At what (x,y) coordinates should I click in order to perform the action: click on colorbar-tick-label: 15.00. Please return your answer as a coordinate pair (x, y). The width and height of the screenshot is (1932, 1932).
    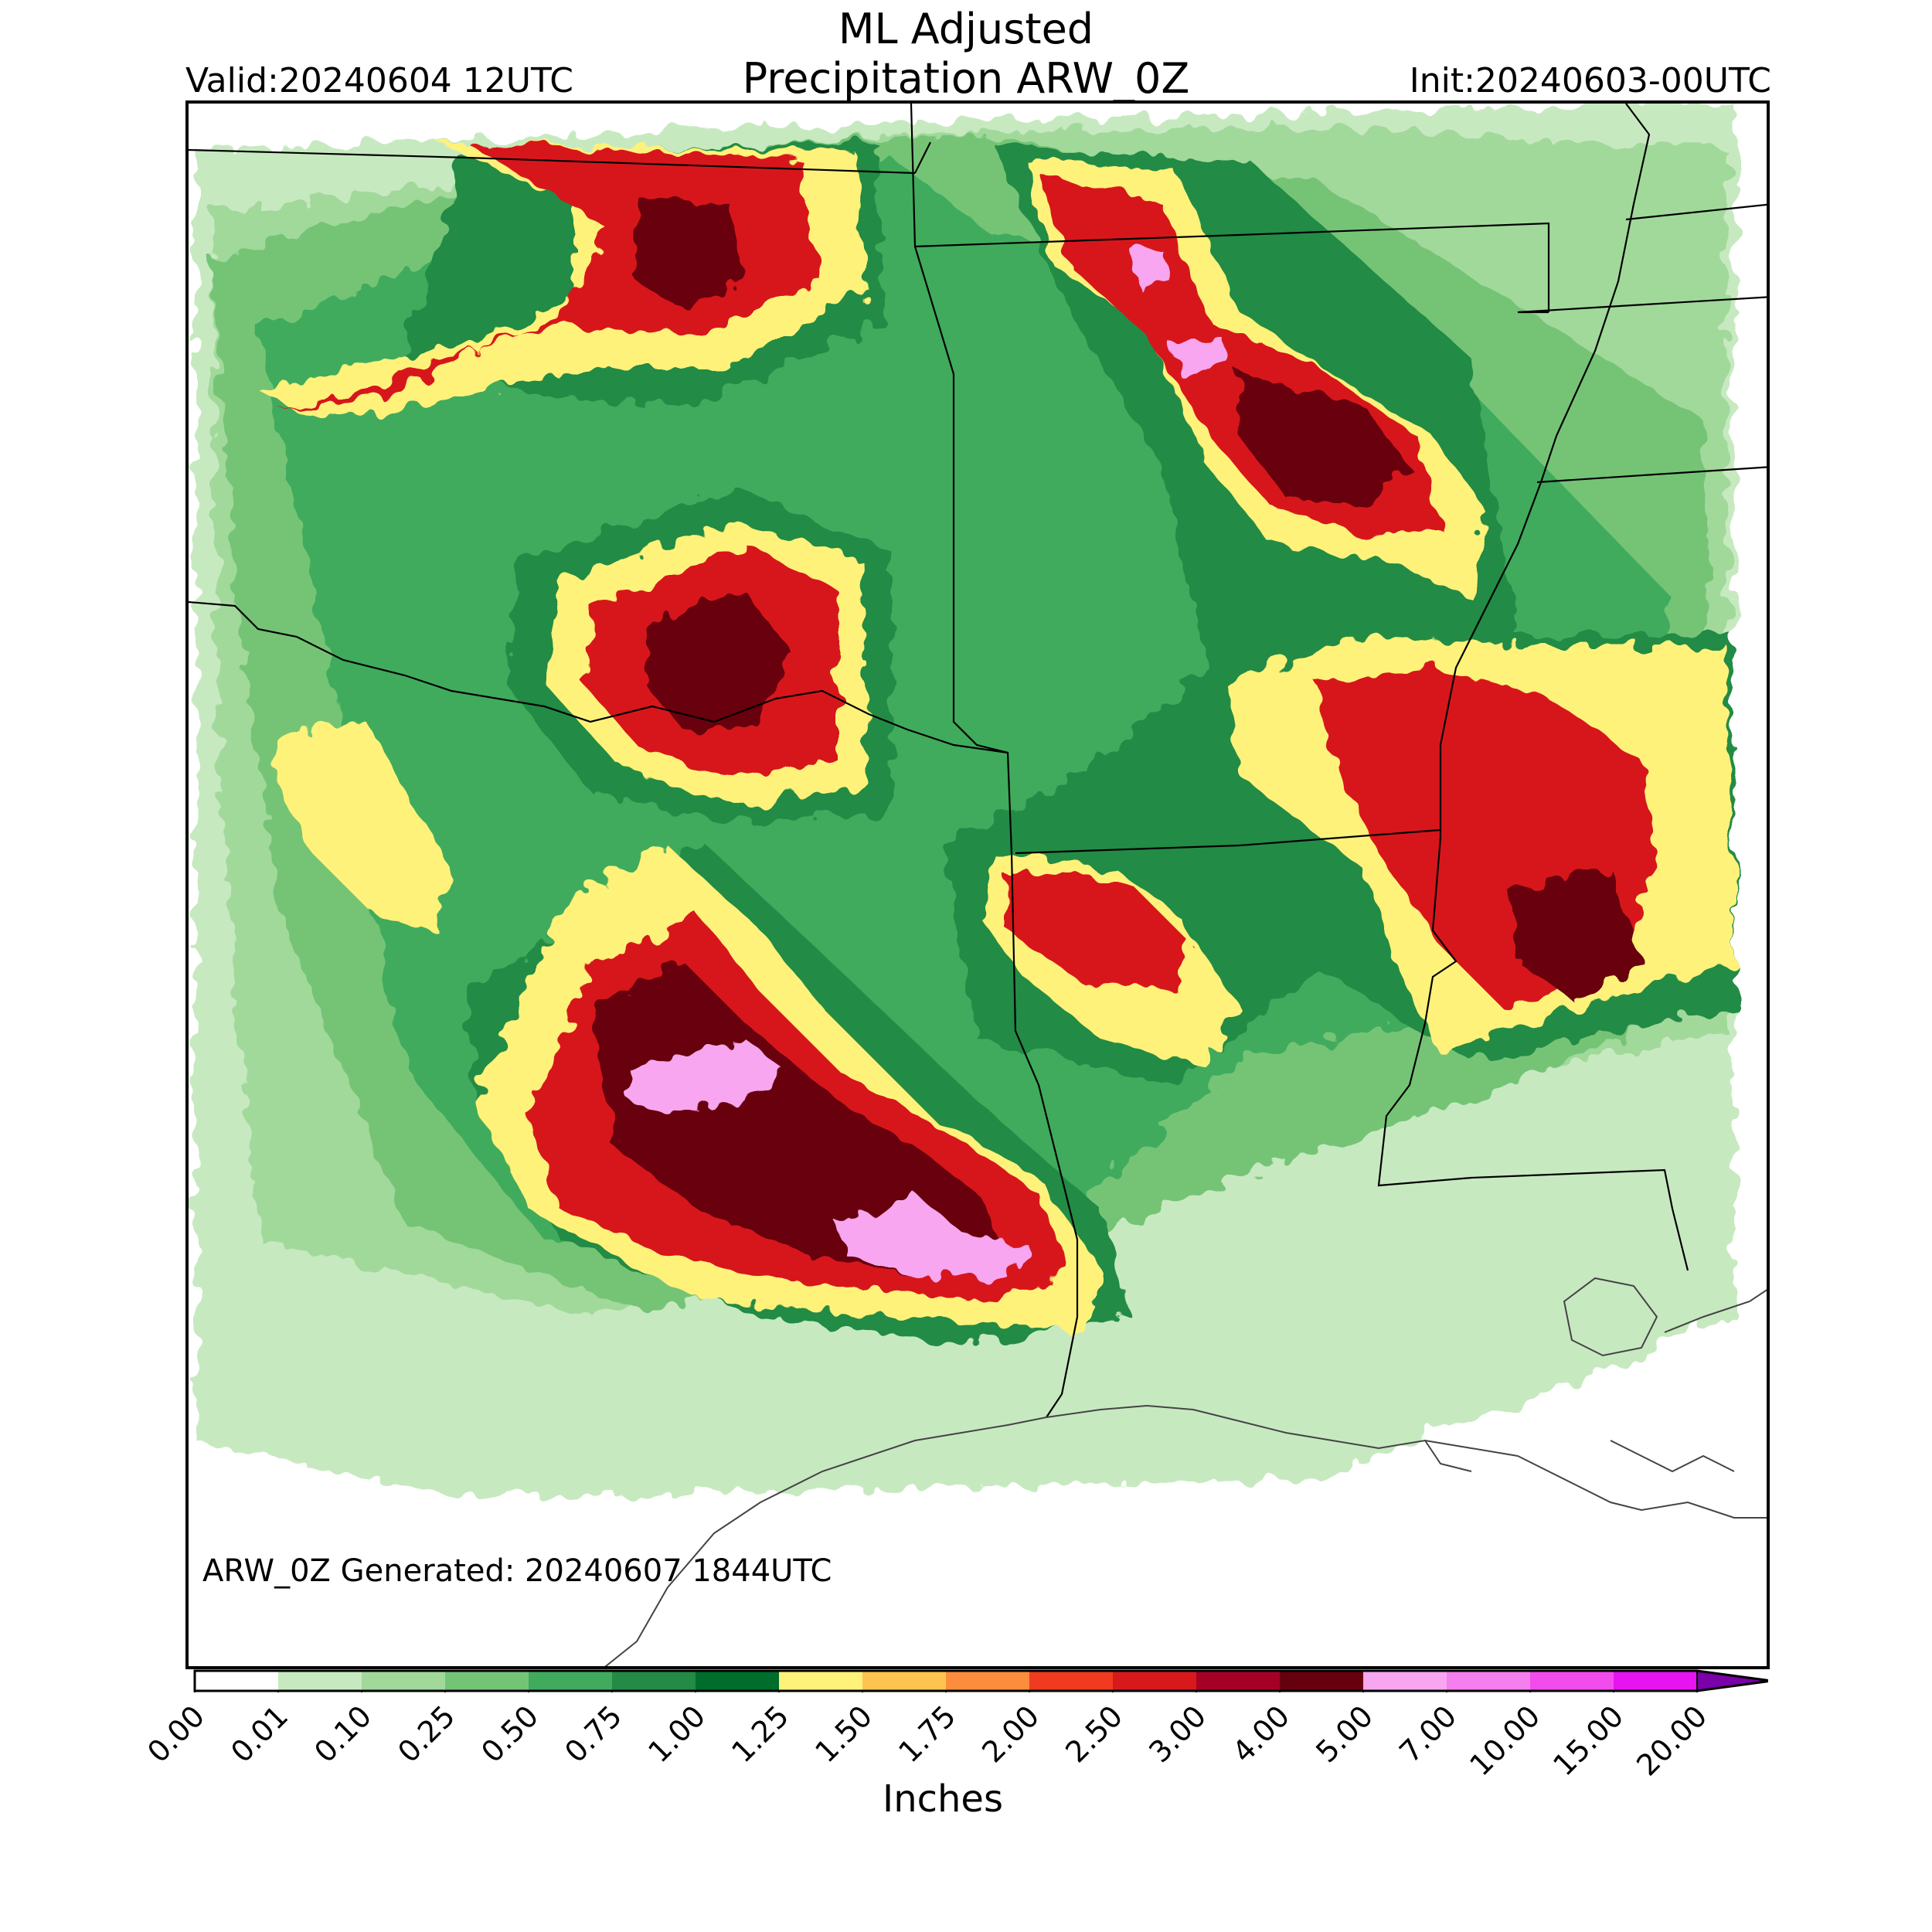
    Looking at the image, I should click on (1588, 1741).